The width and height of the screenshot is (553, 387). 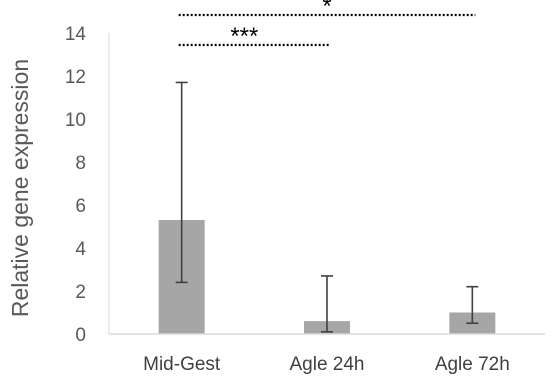 I want to click on y-axis-label: Relative gene expression, so click(x=20, y=188).